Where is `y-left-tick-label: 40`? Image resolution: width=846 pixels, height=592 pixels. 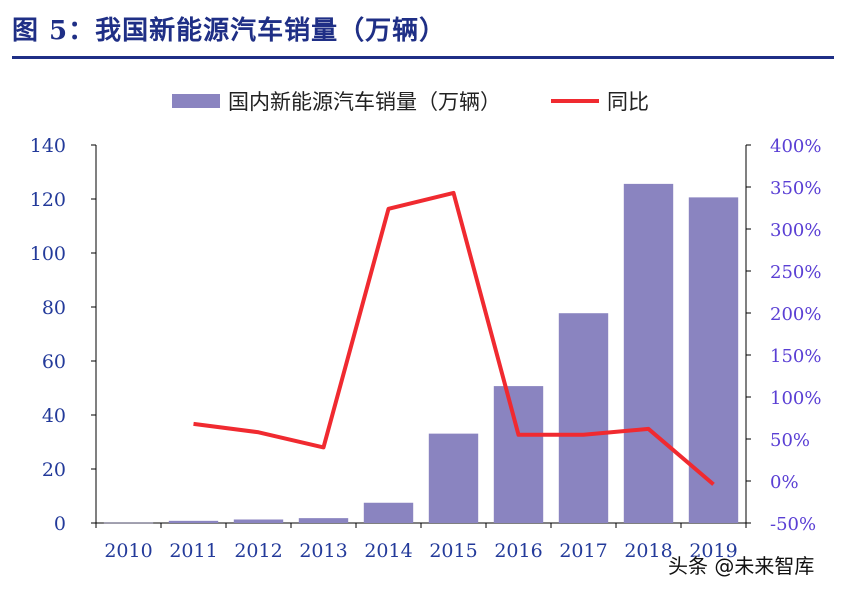
y-left-tick-label: 40 is located at coordinates (54, 416).